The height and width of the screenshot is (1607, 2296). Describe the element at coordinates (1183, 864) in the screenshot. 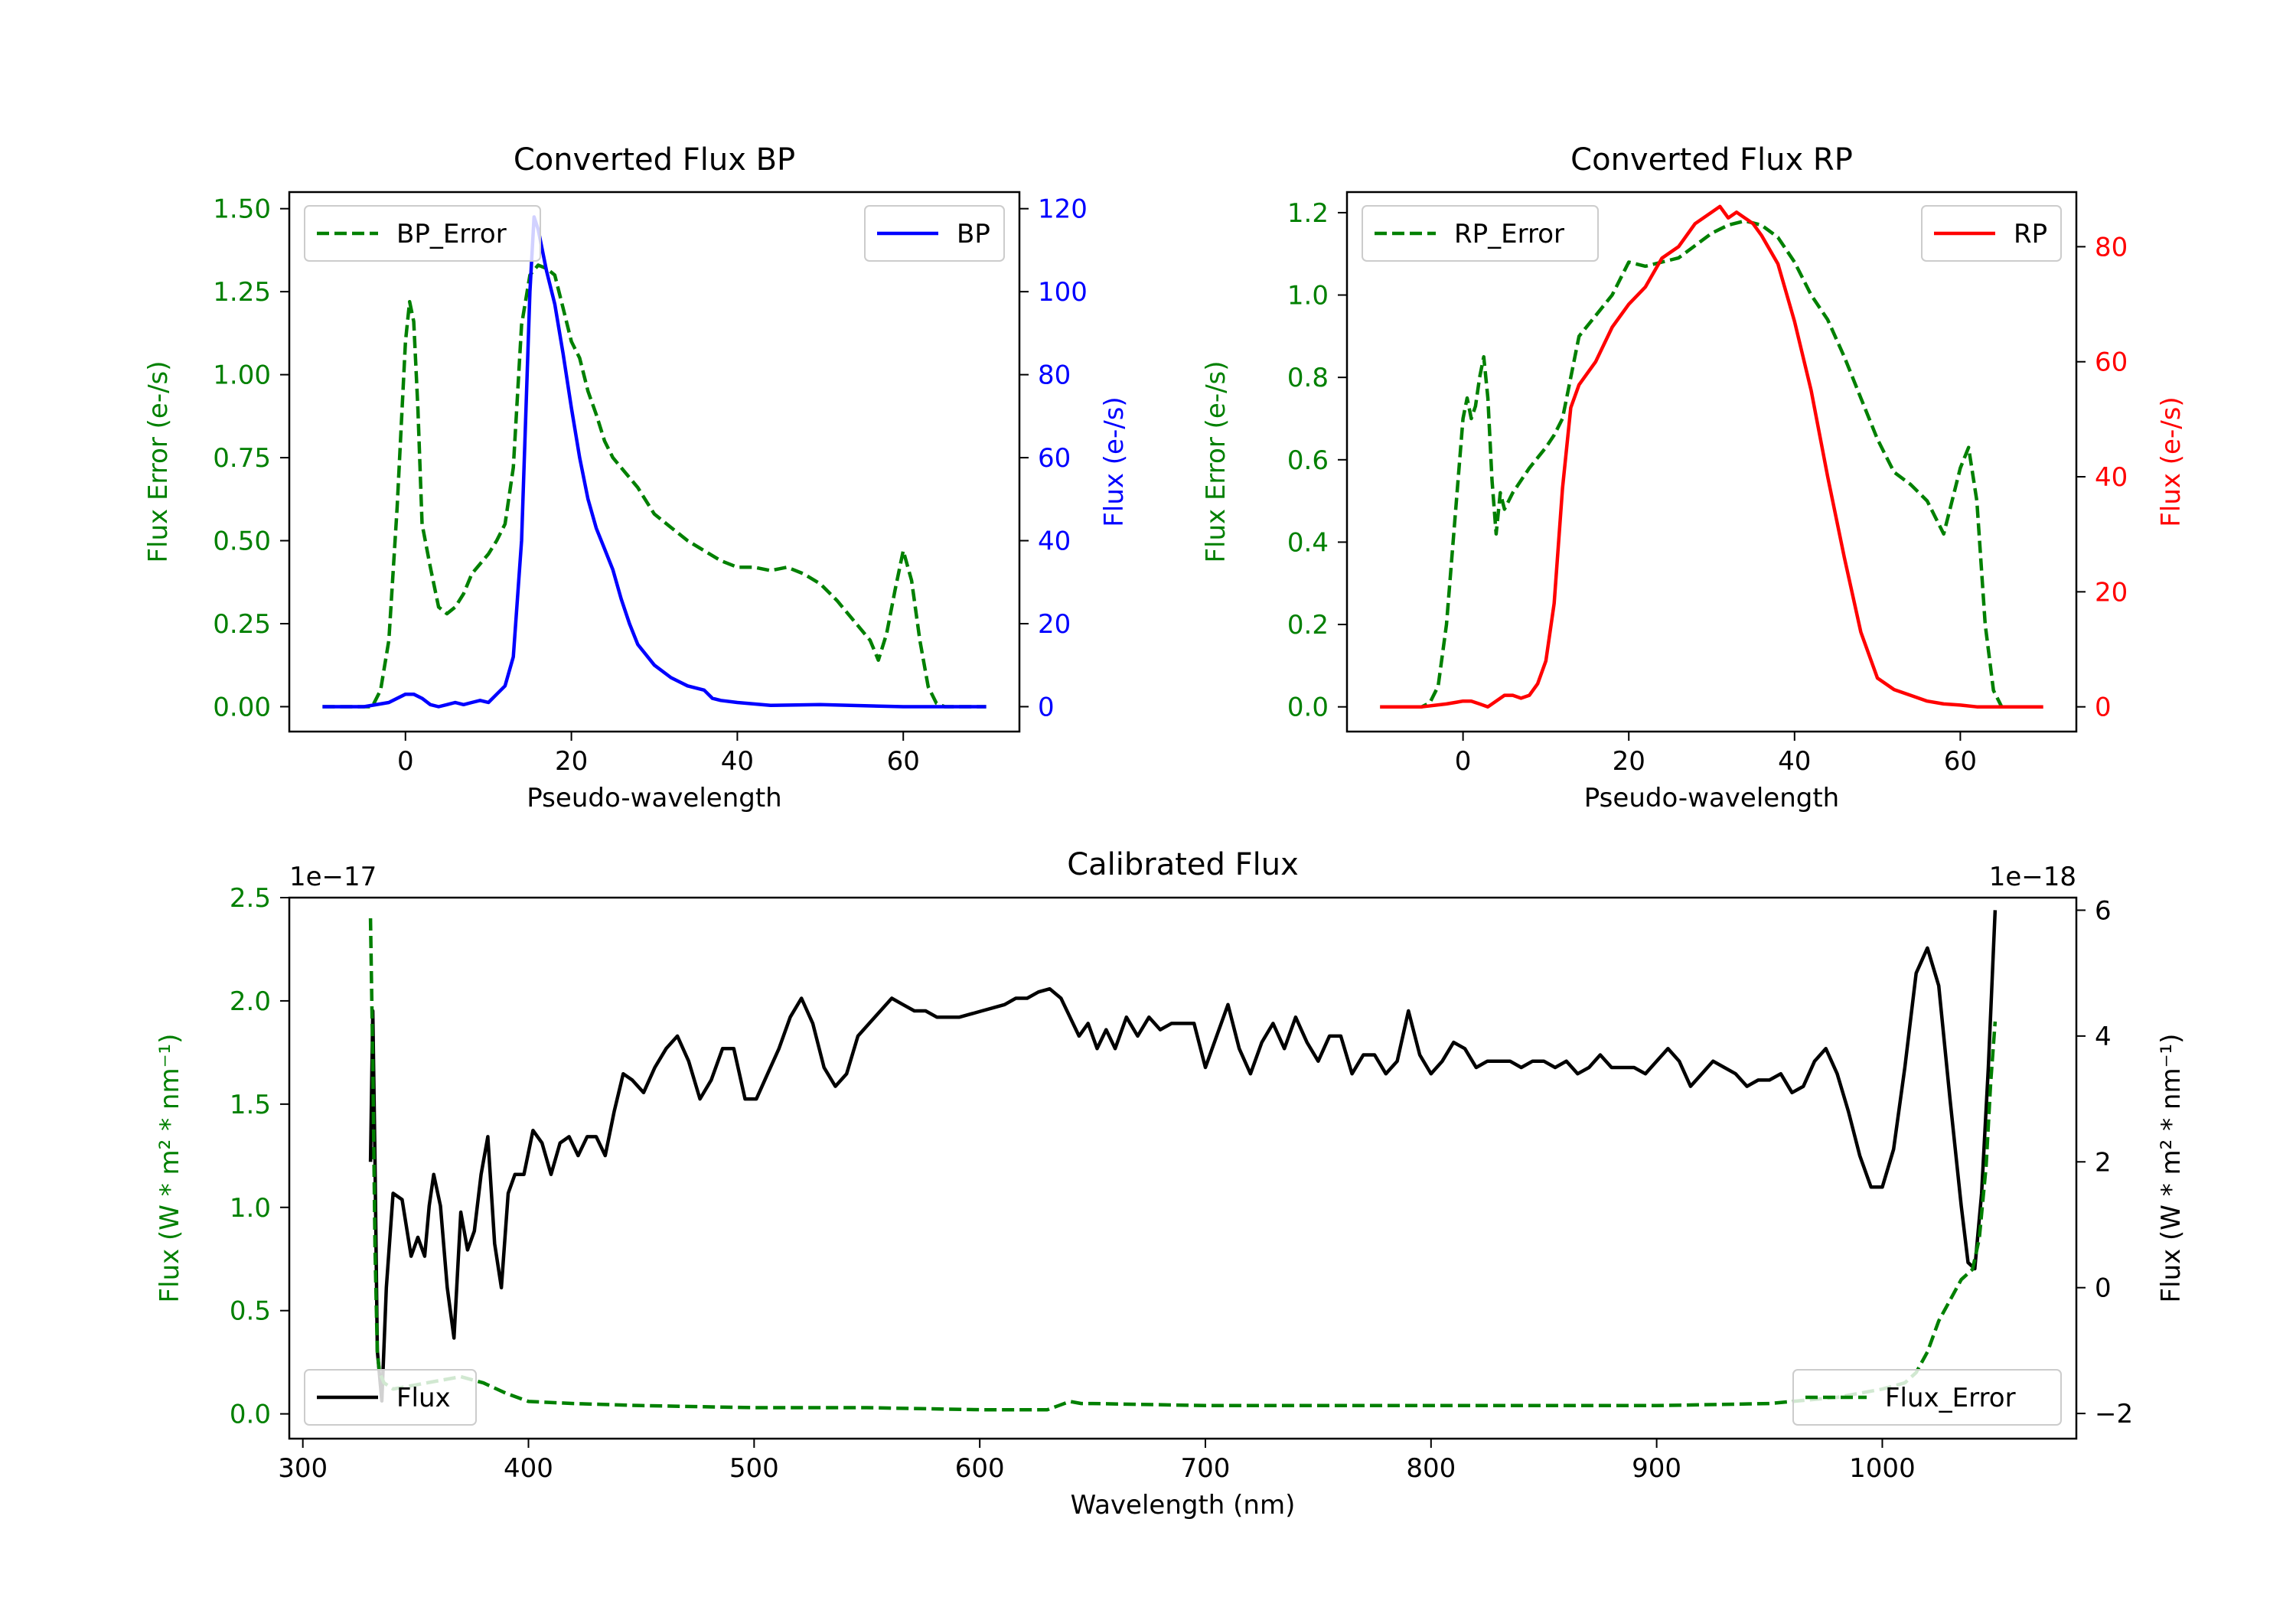

I see `chart-title: Calibrated Flux` at that location.